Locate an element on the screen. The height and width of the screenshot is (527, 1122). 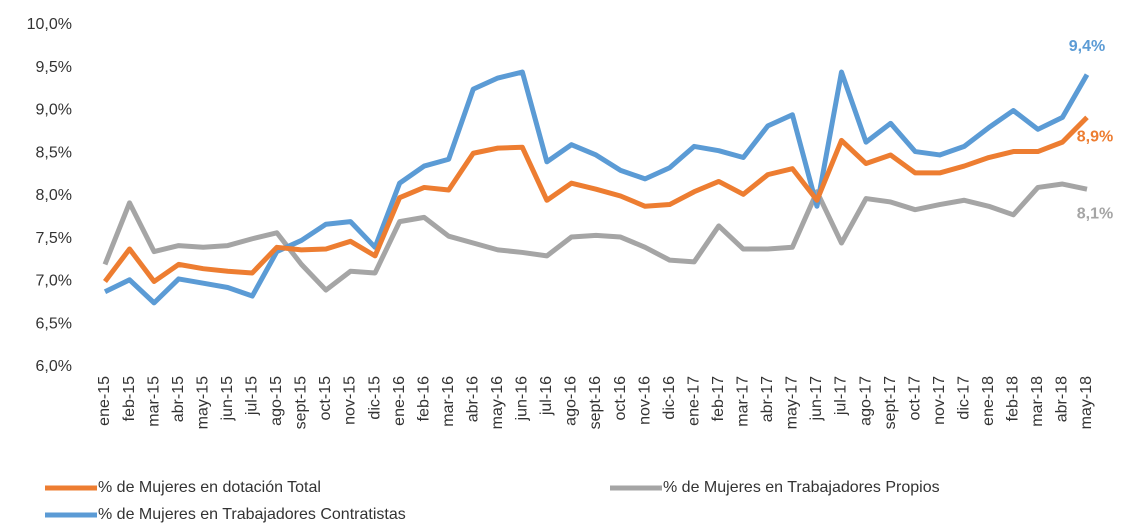
x-tick-label: ene-15 is located at coordinates (104, 401).